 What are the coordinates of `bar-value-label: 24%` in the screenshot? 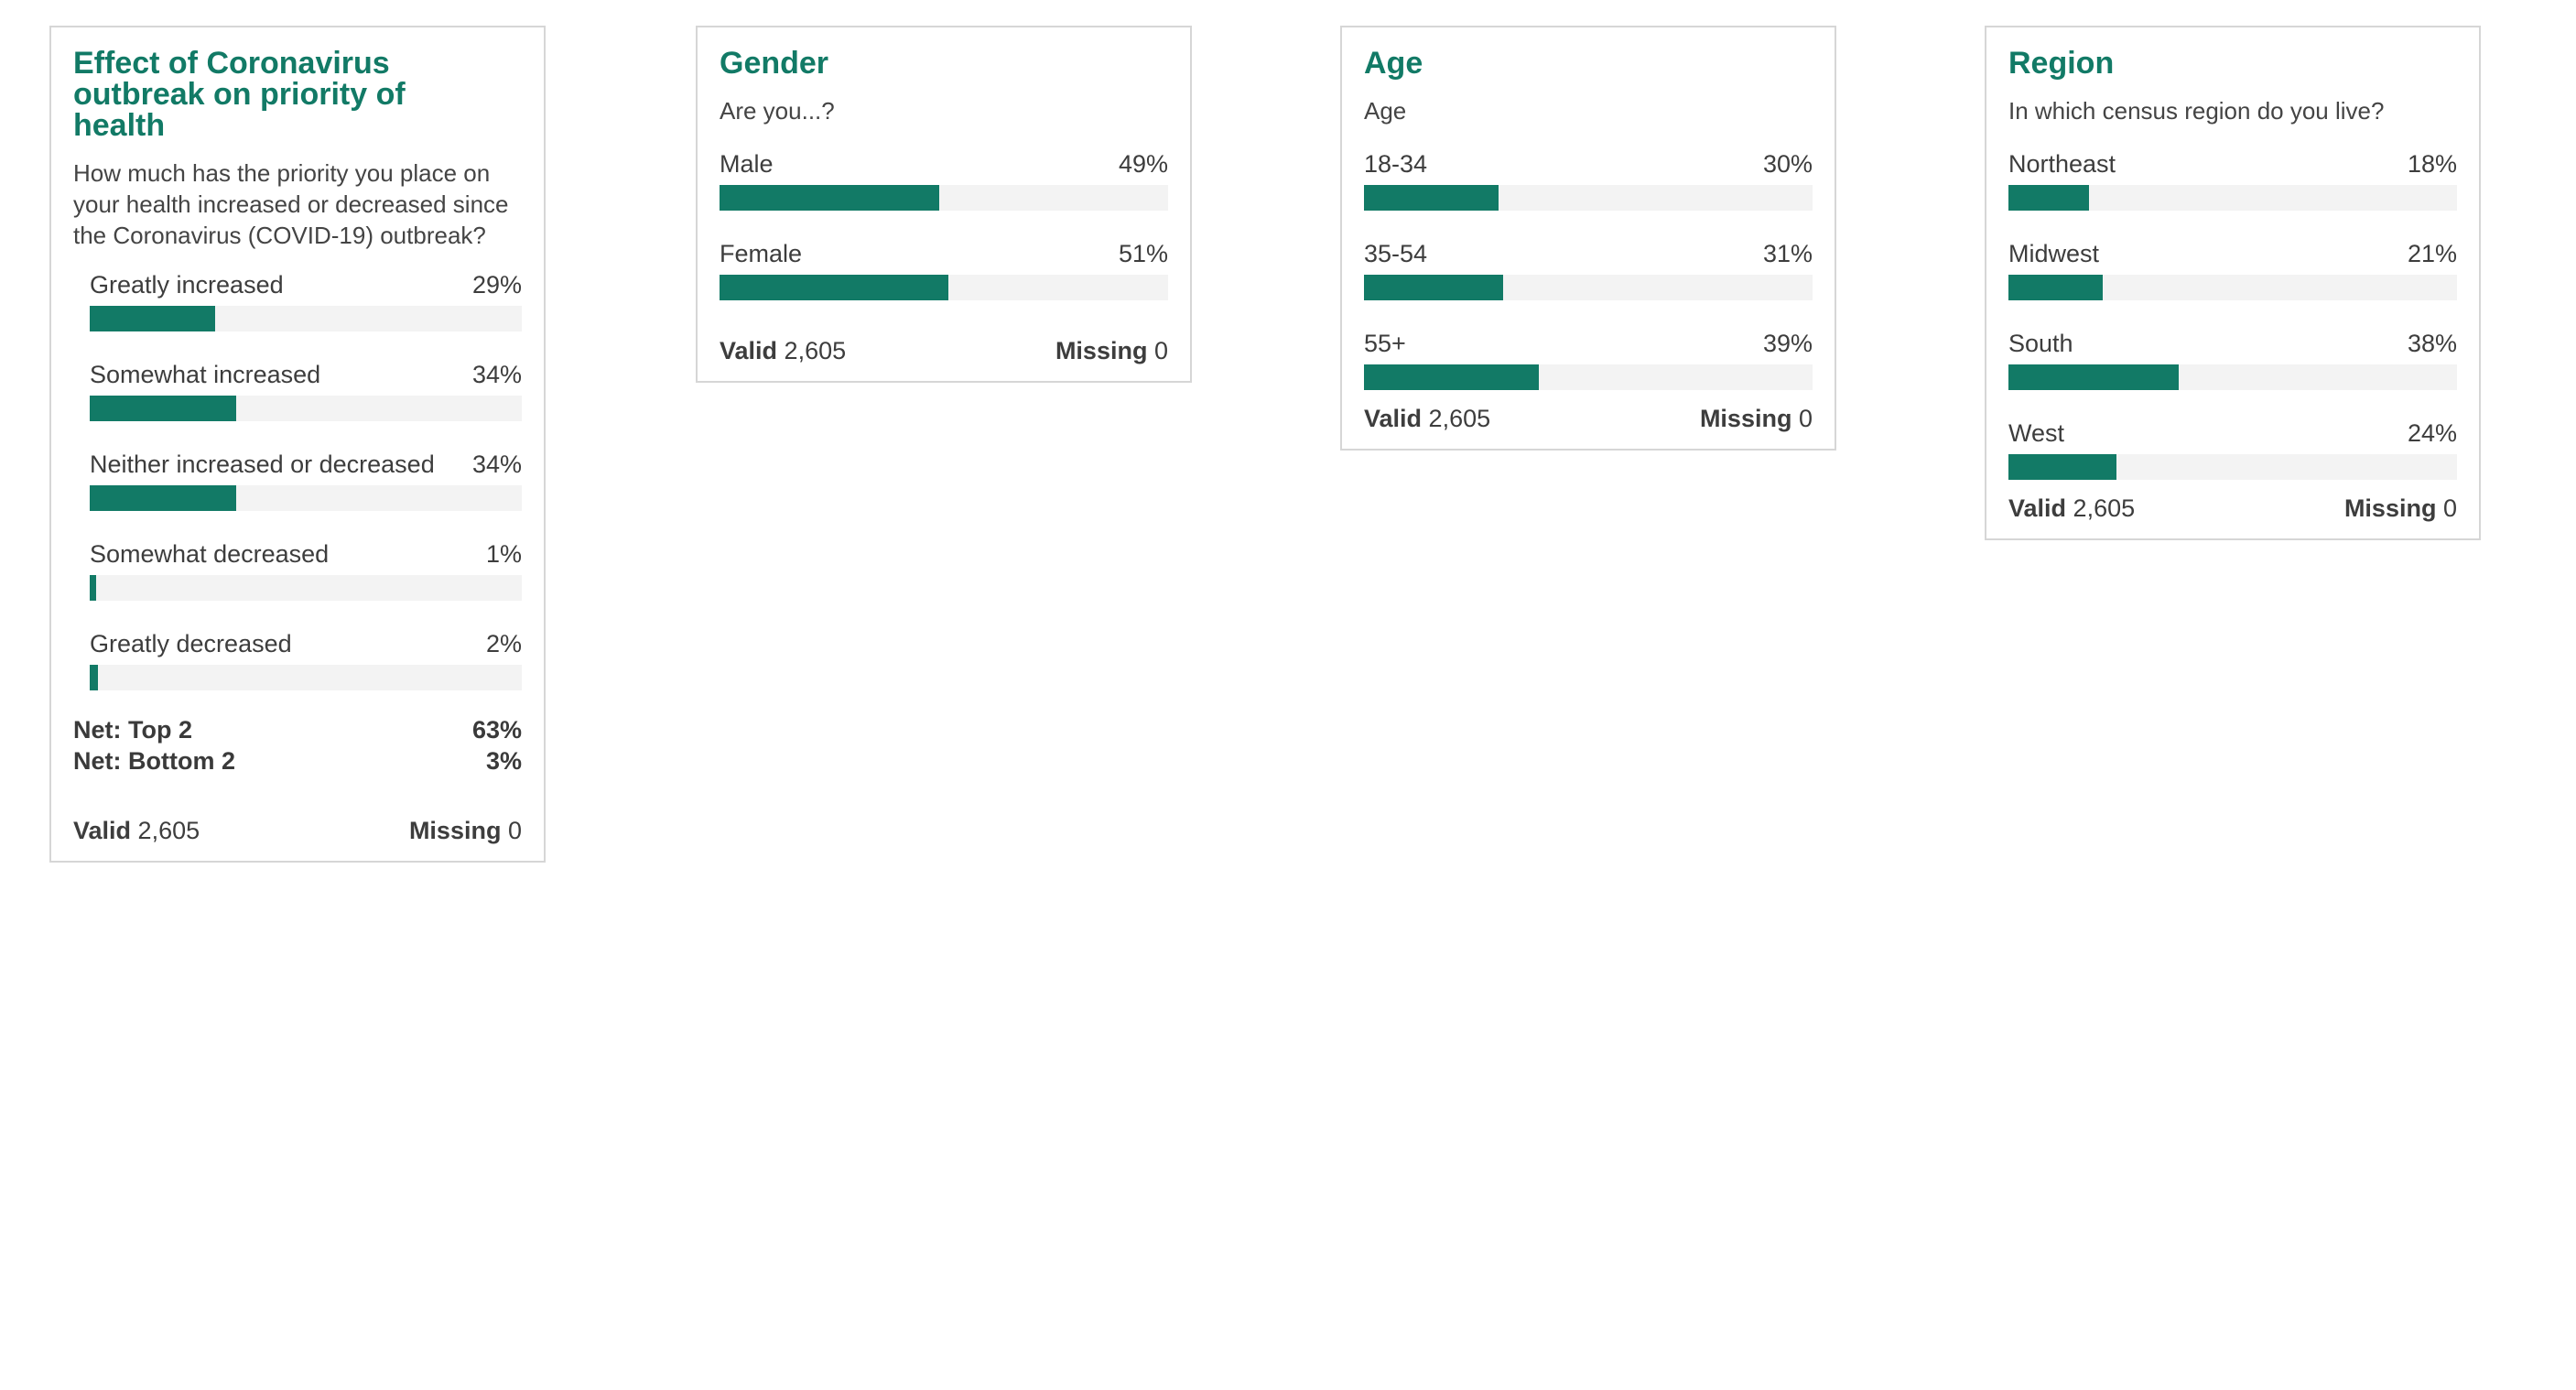 It's located at (2432, 433).